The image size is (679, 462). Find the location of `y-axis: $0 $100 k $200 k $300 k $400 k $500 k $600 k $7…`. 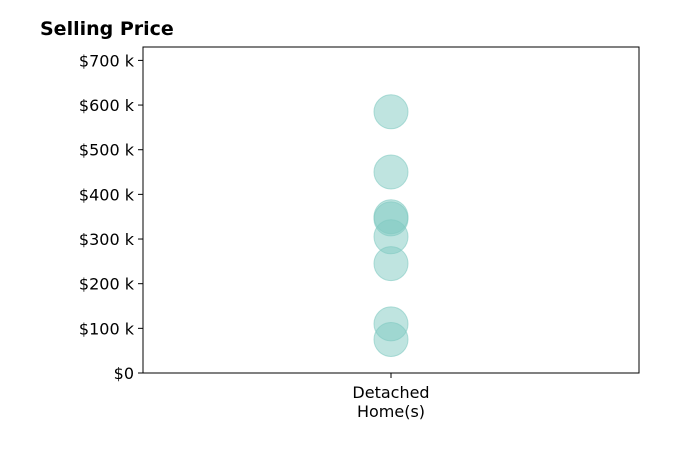

y-axis: $0 $100 k $200 k $300 k $400 k $500 k $600 k $7… is located at coordinates (111, 217).